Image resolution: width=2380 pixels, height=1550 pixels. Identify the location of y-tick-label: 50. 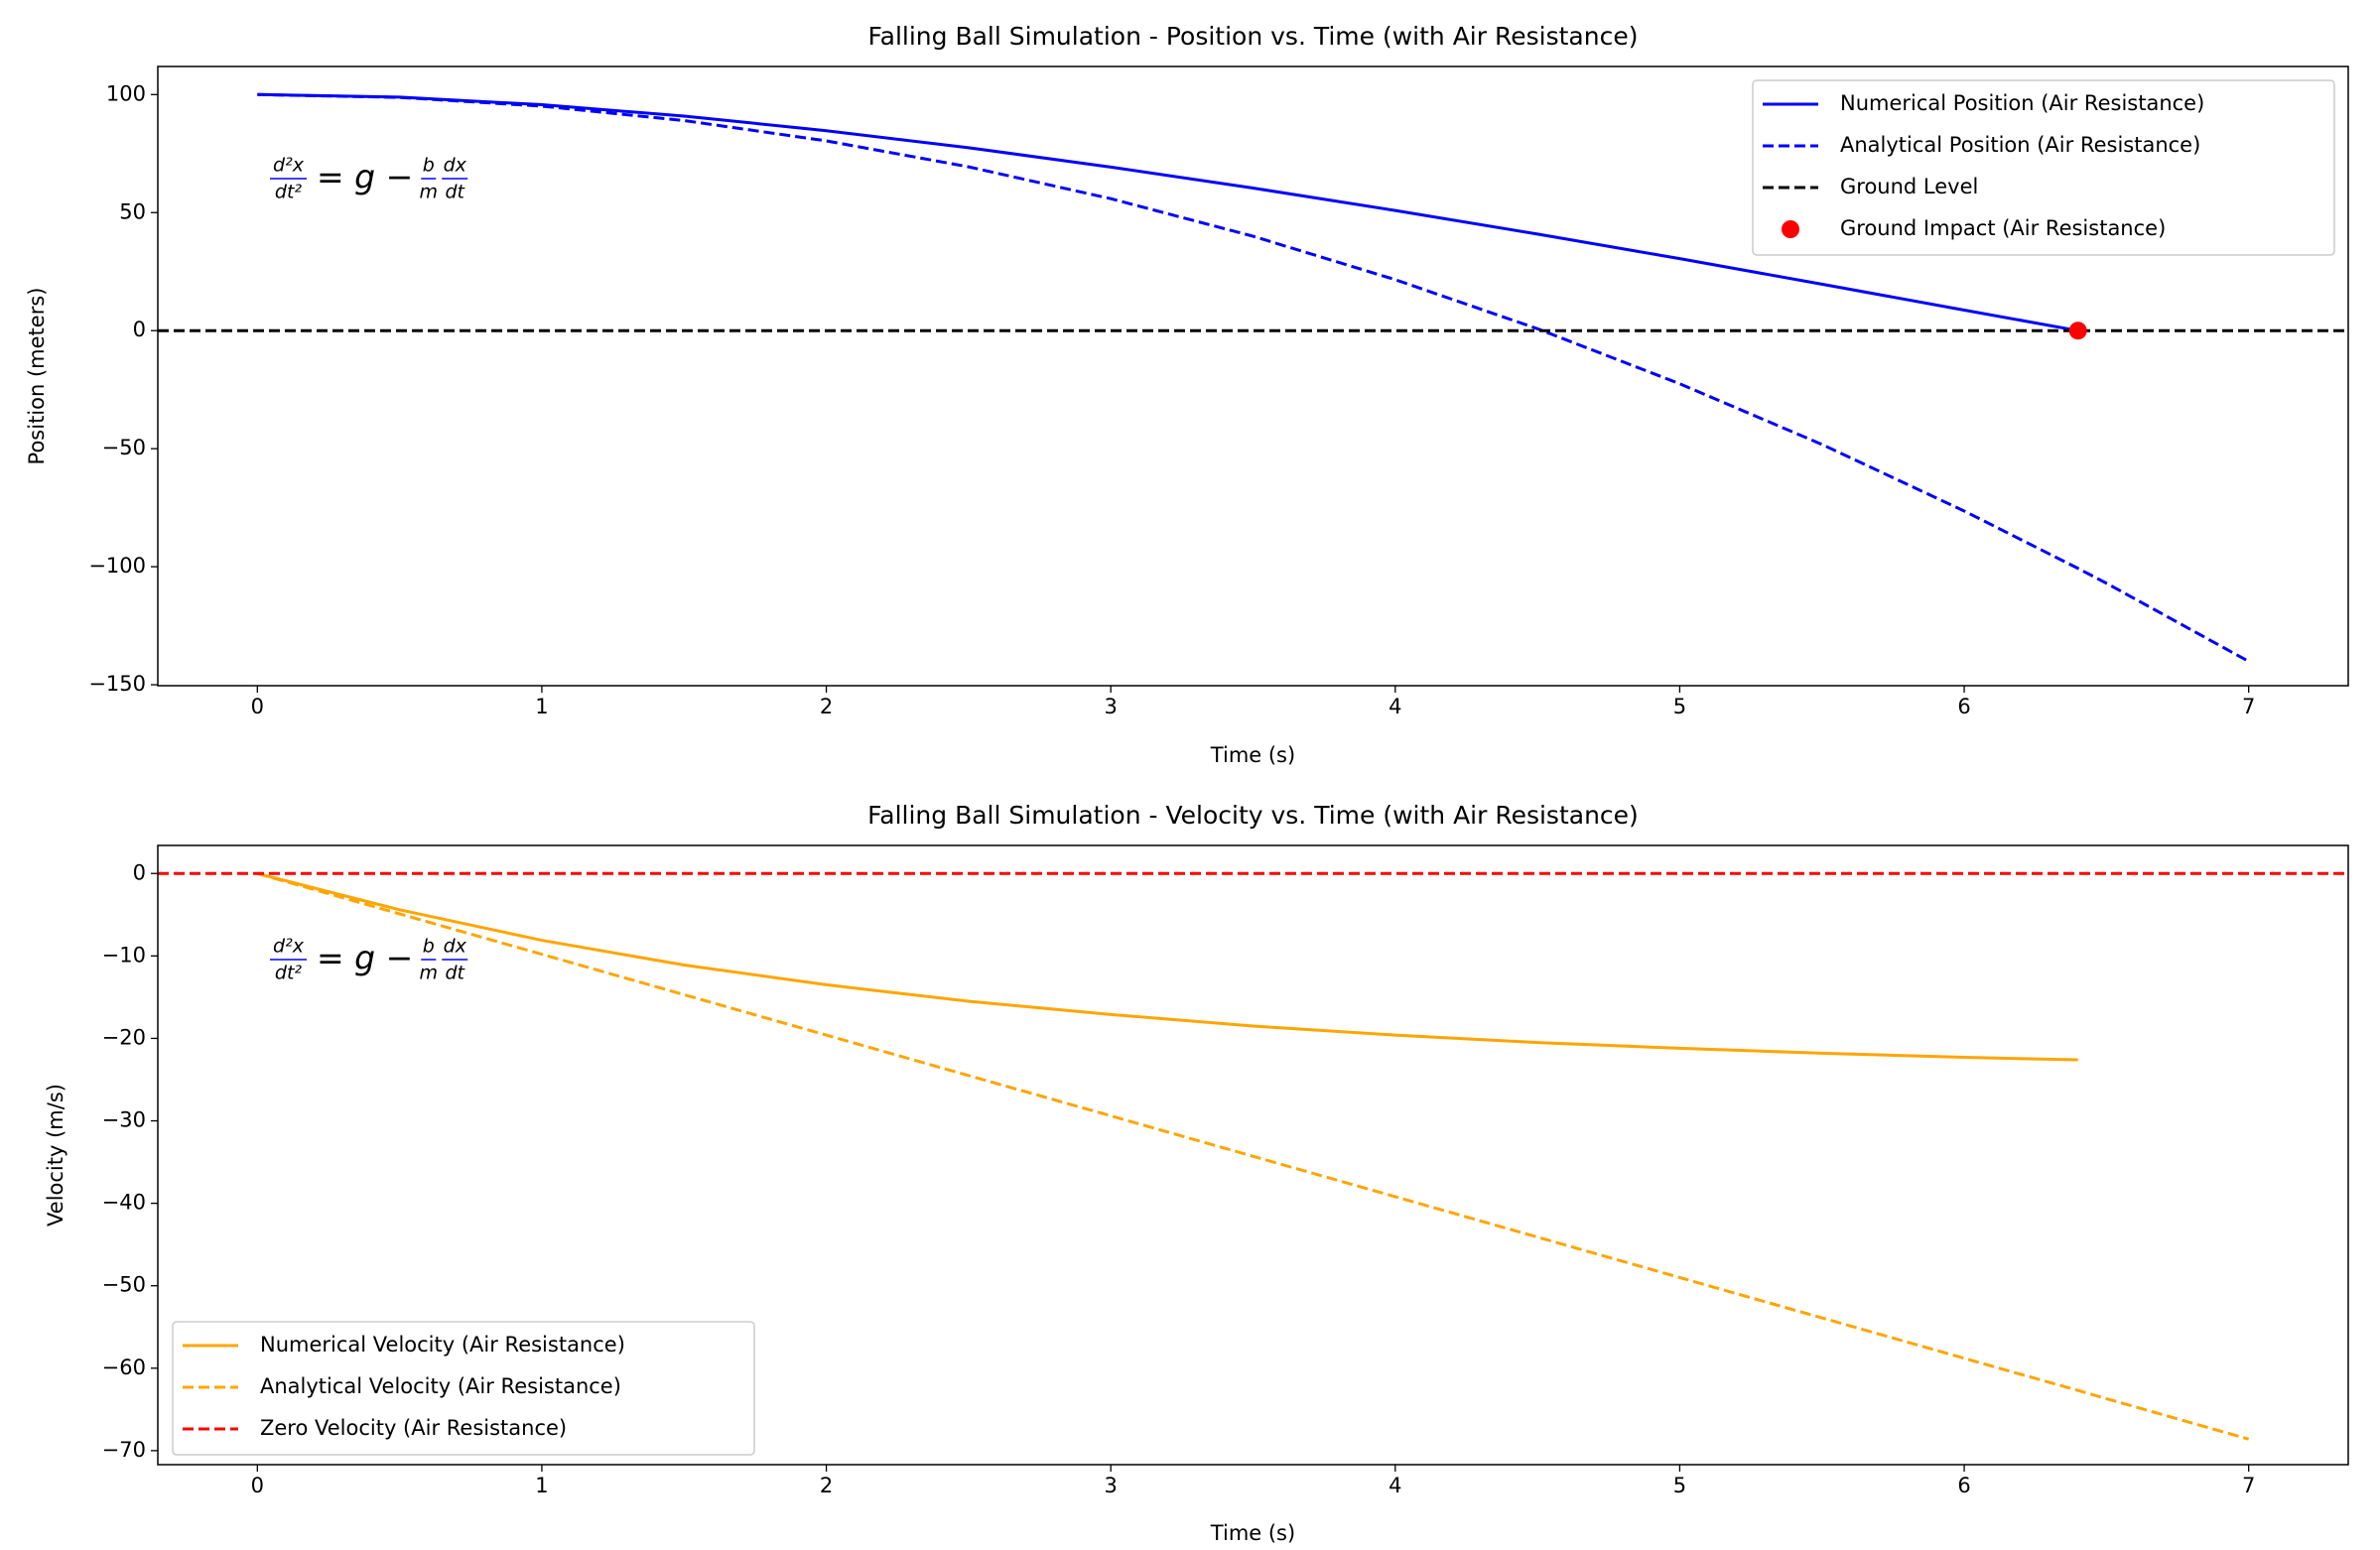
(132, 211).